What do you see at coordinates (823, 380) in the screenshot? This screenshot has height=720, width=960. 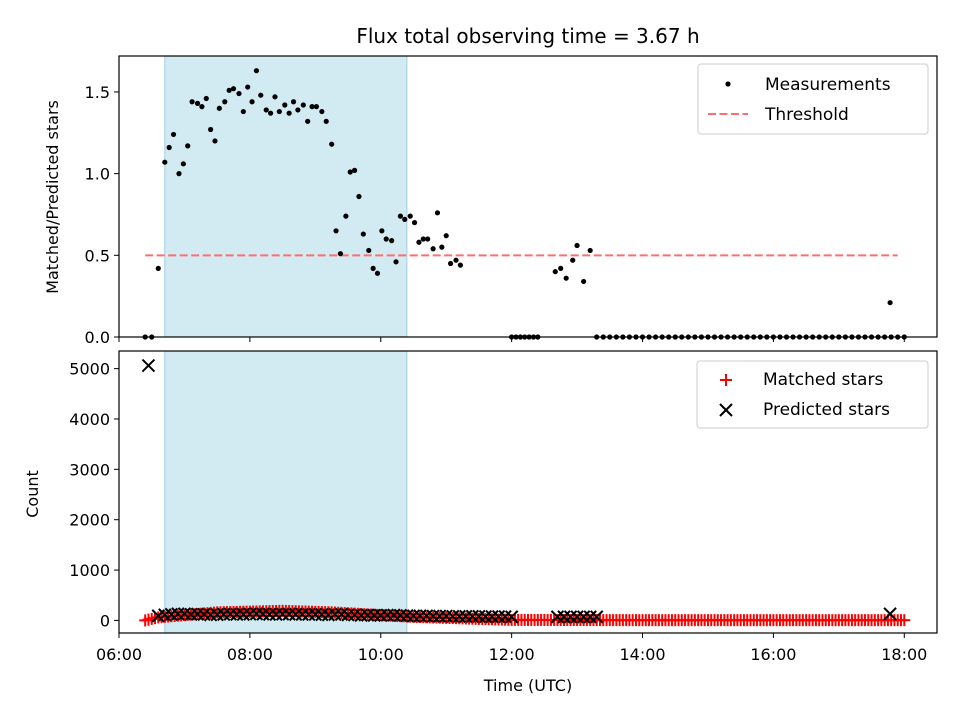 I see `legend-matched-label: Matched stars` at bounding box center [823, 380].